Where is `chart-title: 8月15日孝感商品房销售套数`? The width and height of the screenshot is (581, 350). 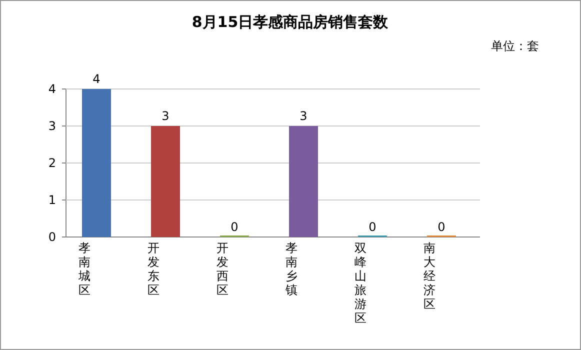
chart-title: 8月15日孝感商品房销售套数 is located at coordinates (291, 22).